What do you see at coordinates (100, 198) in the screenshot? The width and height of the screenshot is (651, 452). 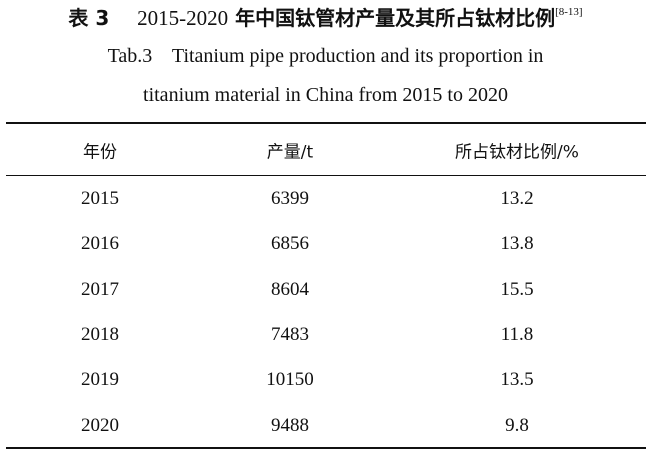 I see `cell-year: 2015` at bounding box center [100, 198].